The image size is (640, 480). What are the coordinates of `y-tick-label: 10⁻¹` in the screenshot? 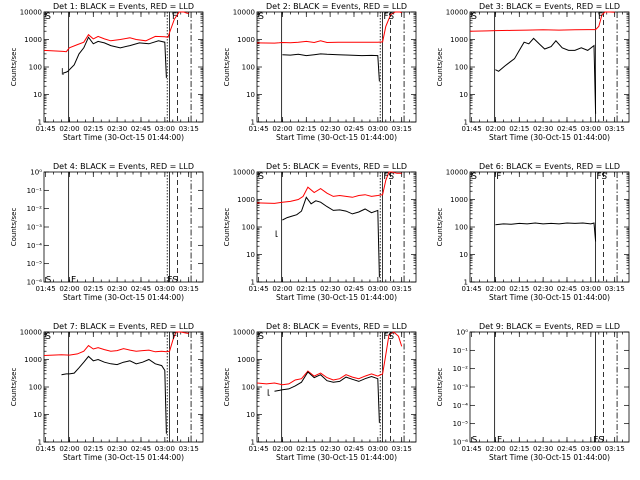 It's located at (461, 351).